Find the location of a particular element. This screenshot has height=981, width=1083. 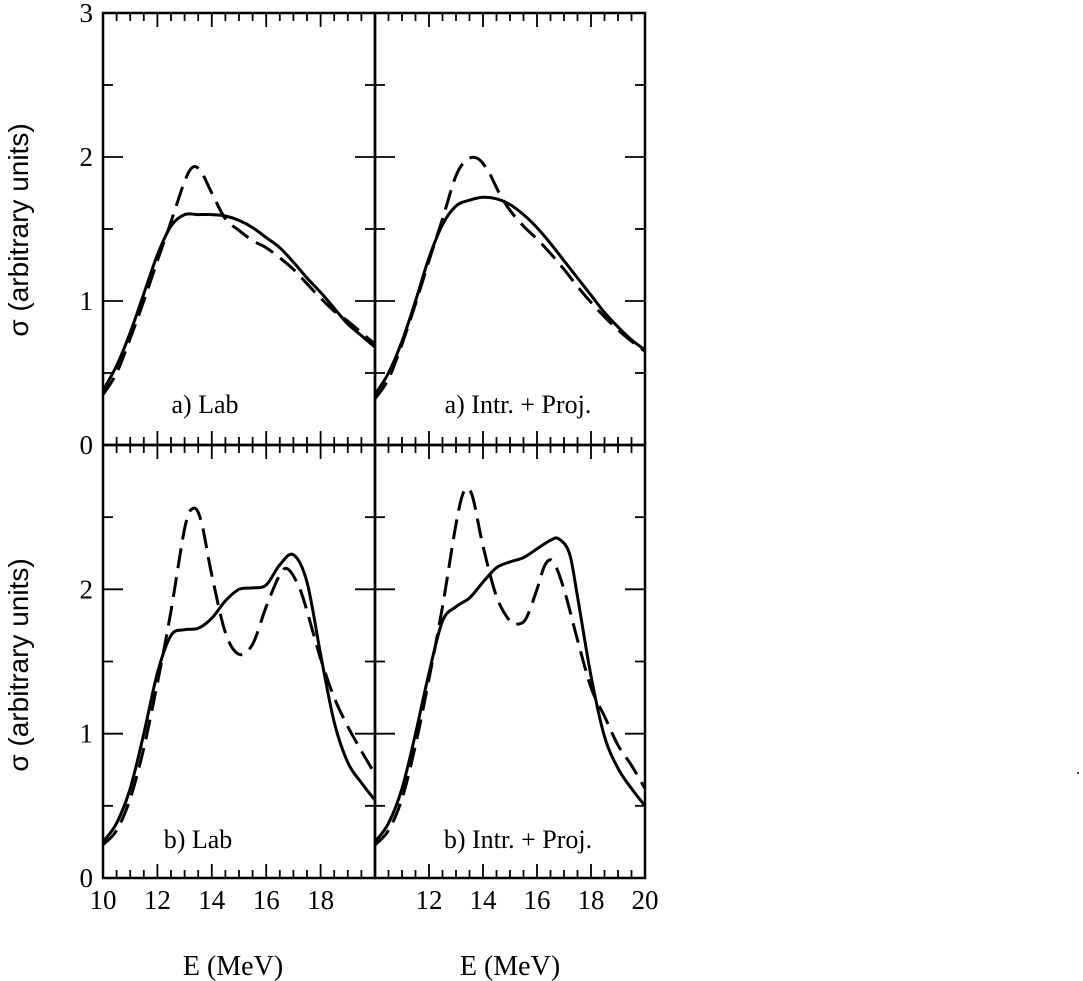

y-axis-title-top: σ (arbitrary units) is located at coordinates (18, 229).